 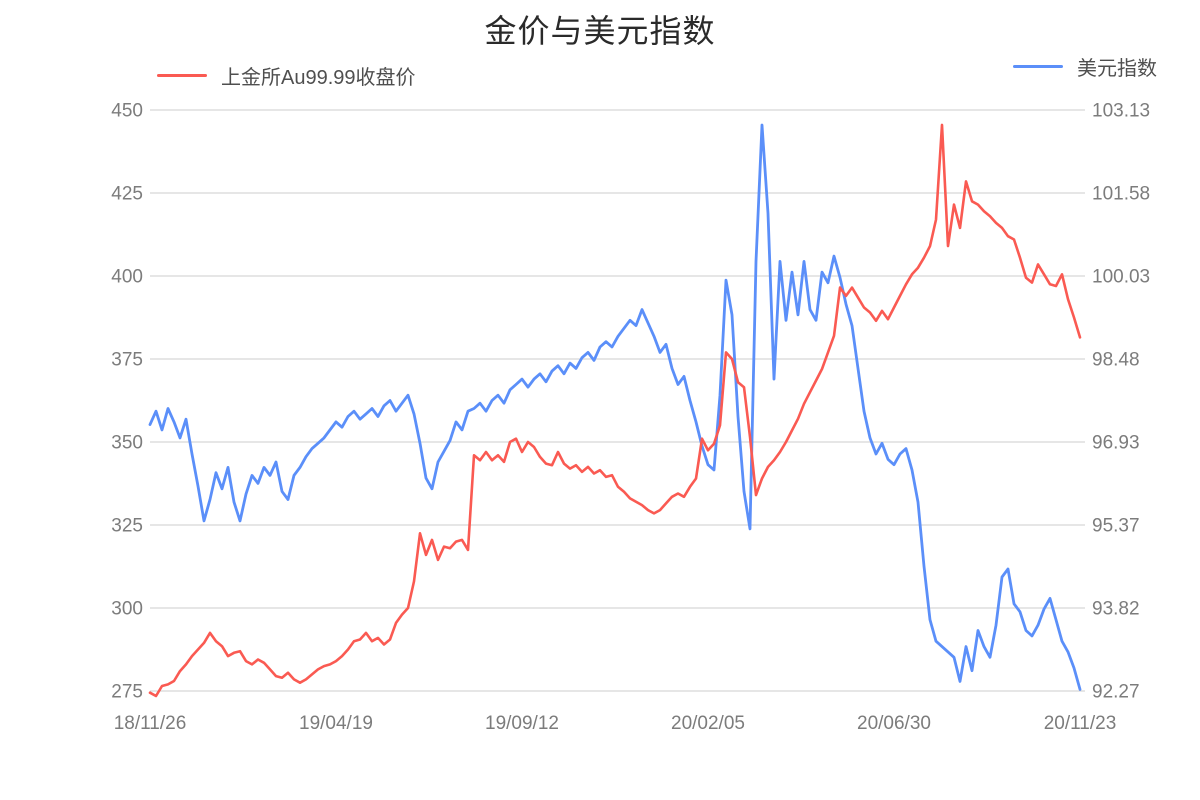 What do you see at coordinates (600, 31) in the screenshot?
I see `chart-title: 金价与美元指数` at bounding box center [600, 31].